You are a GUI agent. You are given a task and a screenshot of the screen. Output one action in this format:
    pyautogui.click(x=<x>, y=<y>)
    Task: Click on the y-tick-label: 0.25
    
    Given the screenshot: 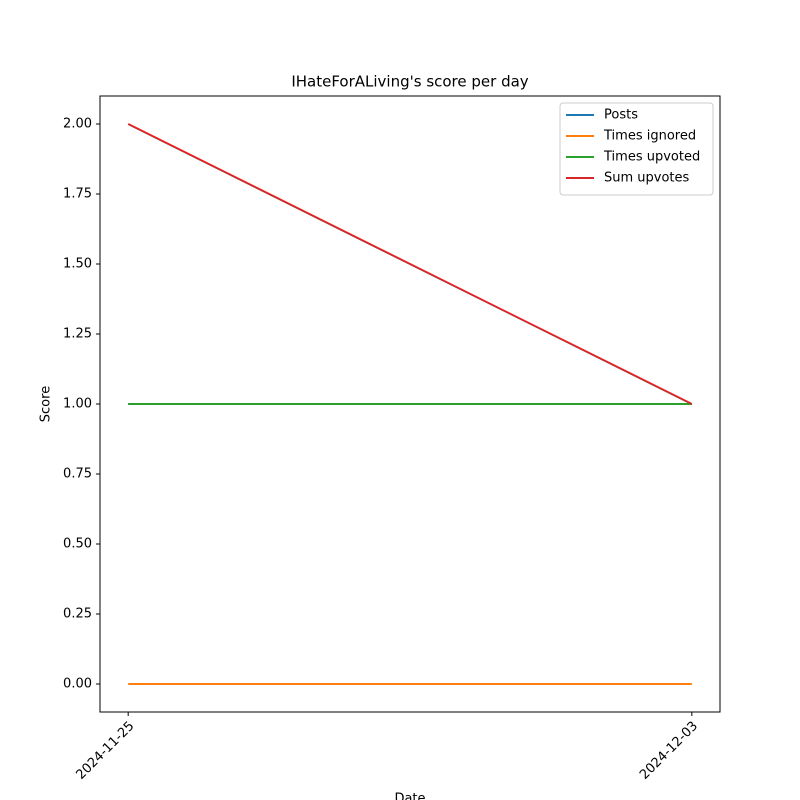 What is the action you would take?
    pyautogui.click(x=77, y=614)
    